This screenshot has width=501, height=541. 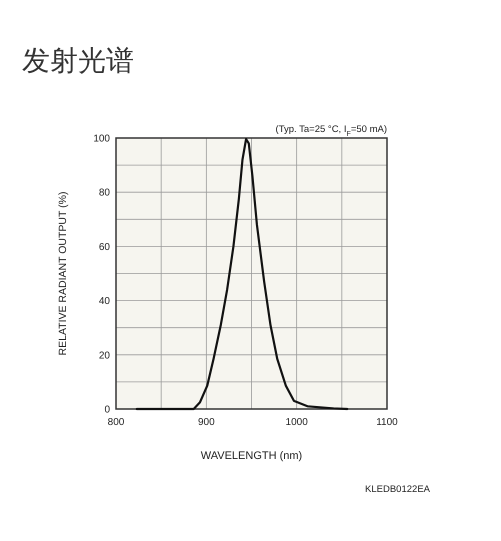 I want to click on x-tick-label: 1000, so click(x=297, y=422).